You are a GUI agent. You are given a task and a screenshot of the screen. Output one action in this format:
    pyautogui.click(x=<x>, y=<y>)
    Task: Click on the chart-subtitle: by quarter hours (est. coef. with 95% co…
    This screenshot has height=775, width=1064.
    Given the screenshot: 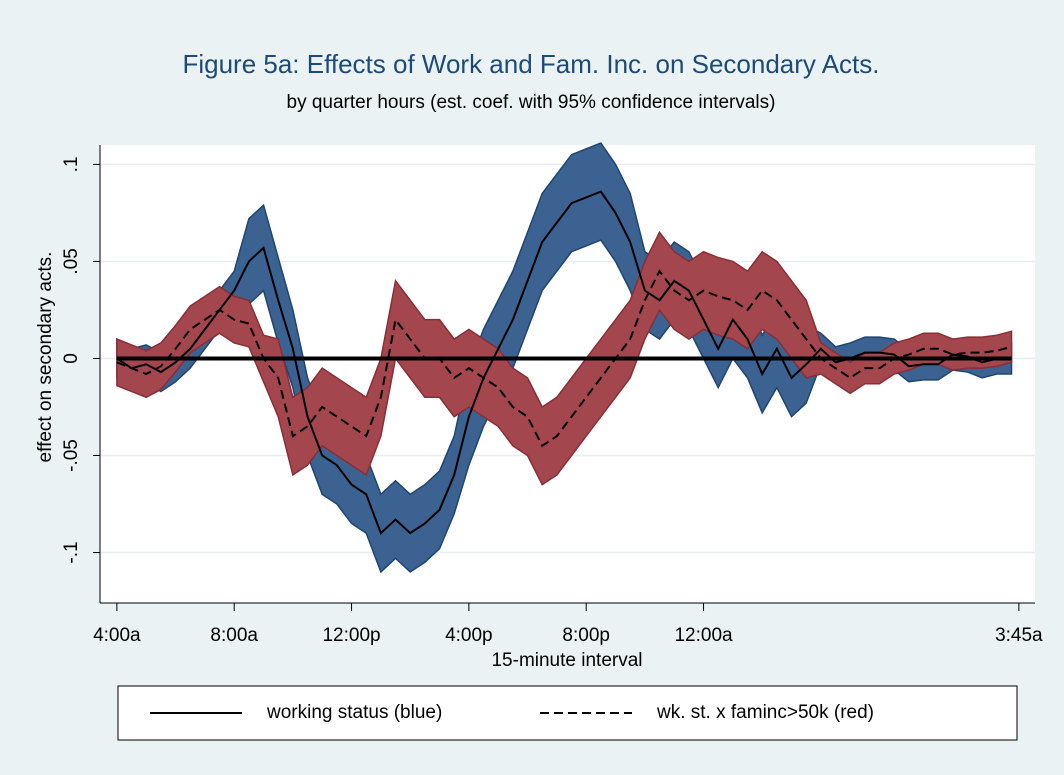 What is the action you would take?
    pyautogui.click(x=531, y=102)
    